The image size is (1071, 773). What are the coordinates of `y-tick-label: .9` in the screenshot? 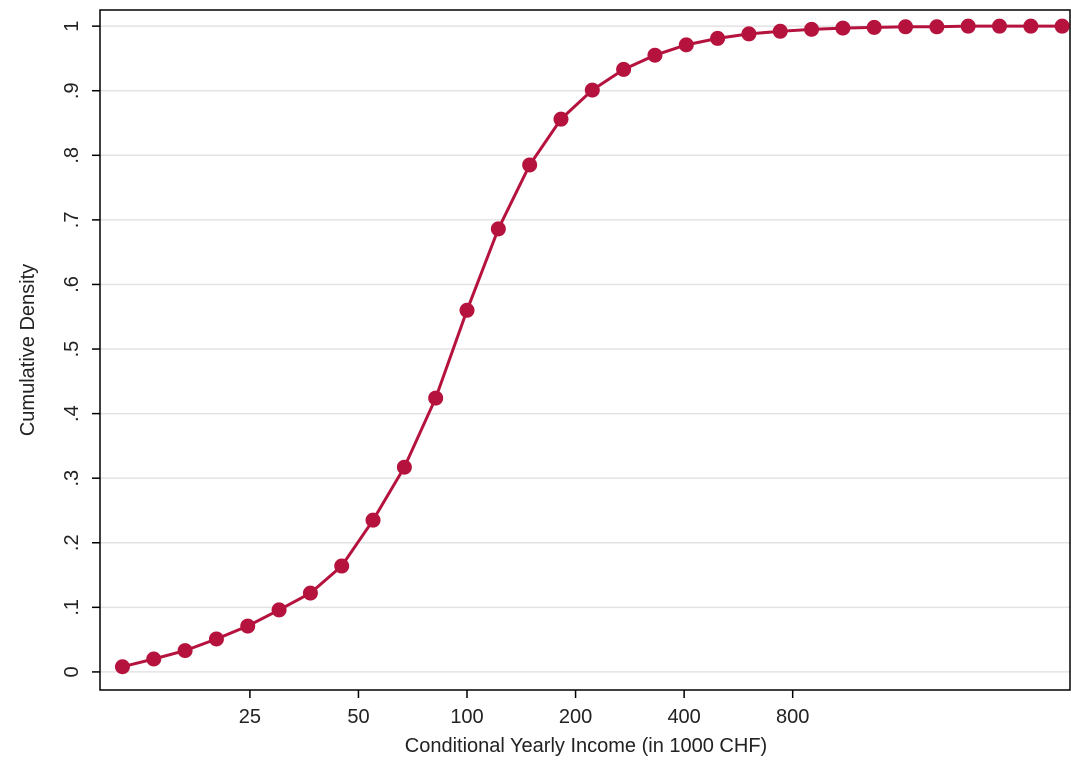 It's located at (72, 90).